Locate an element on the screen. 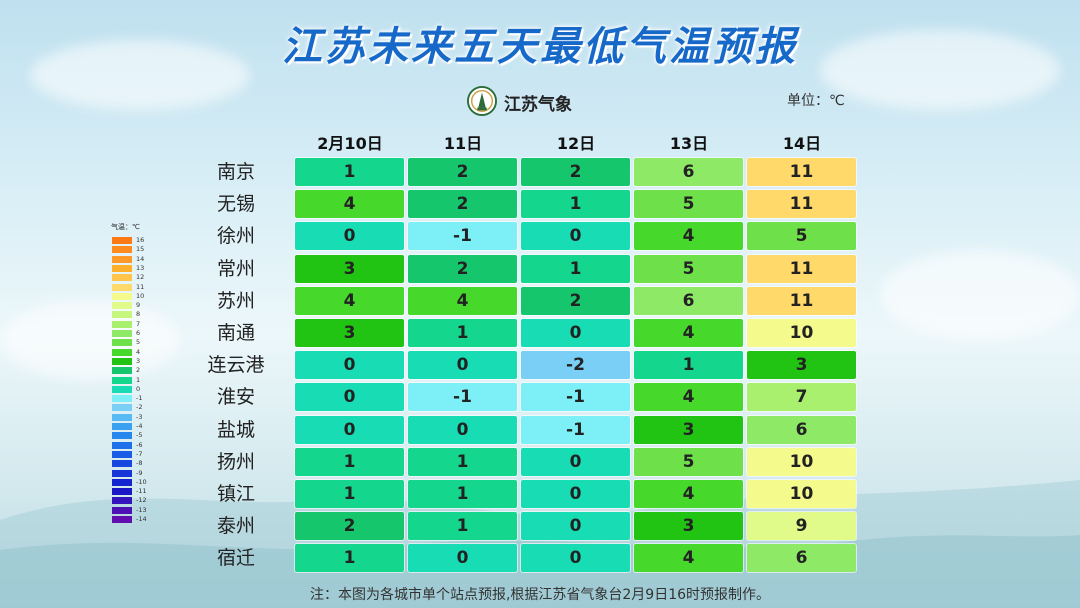 The width and height of the screenshot is (1080, 608). page-title: 江苏未来五天最低气温预报 is located at coordinates (540, 47).